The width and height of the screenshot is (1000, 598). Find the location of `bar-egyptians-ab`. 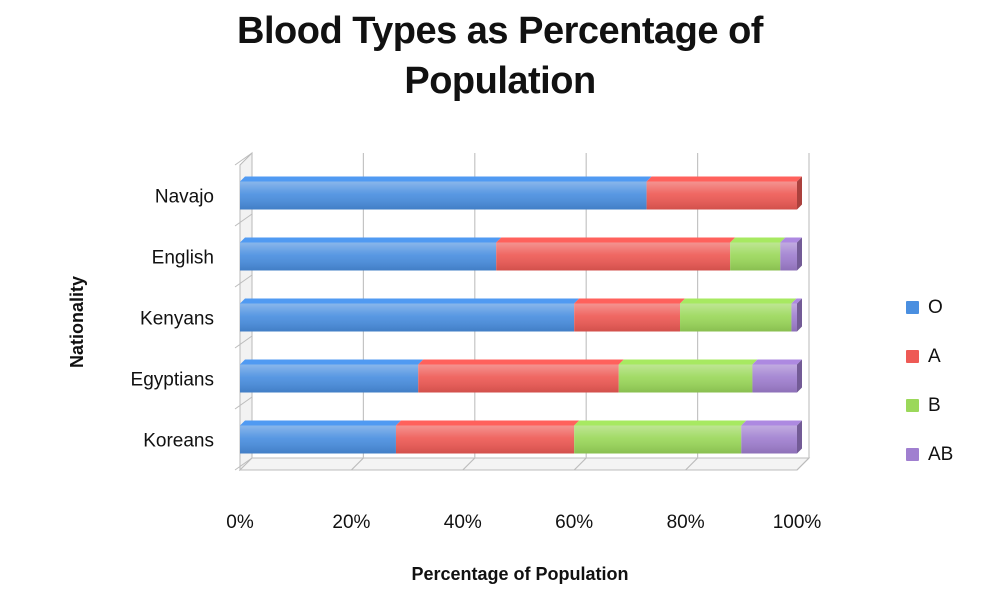

bar-egyptians-ab is located at coordinates (777, 376).